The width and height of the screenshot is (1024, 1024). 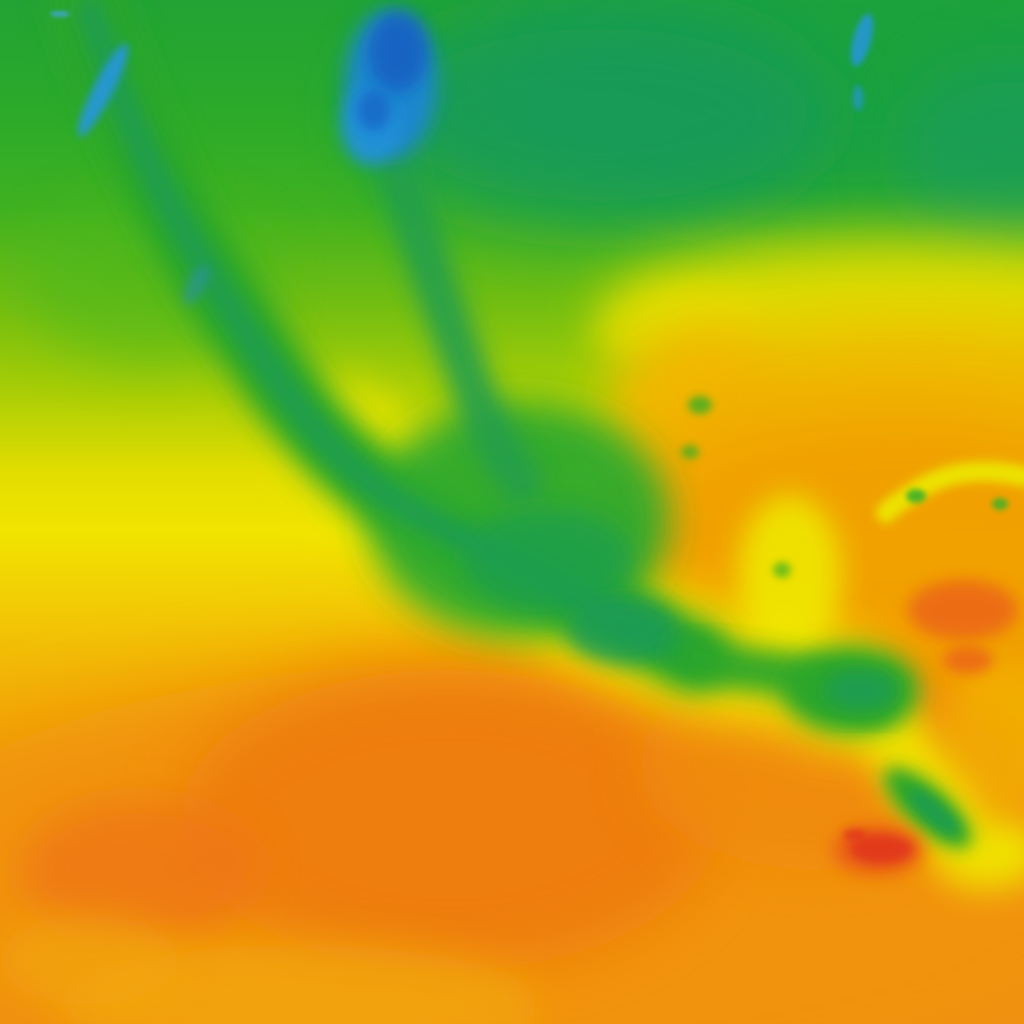 I want to click on deep-orange-patch-bottom-left, so click(x=140, y=870).